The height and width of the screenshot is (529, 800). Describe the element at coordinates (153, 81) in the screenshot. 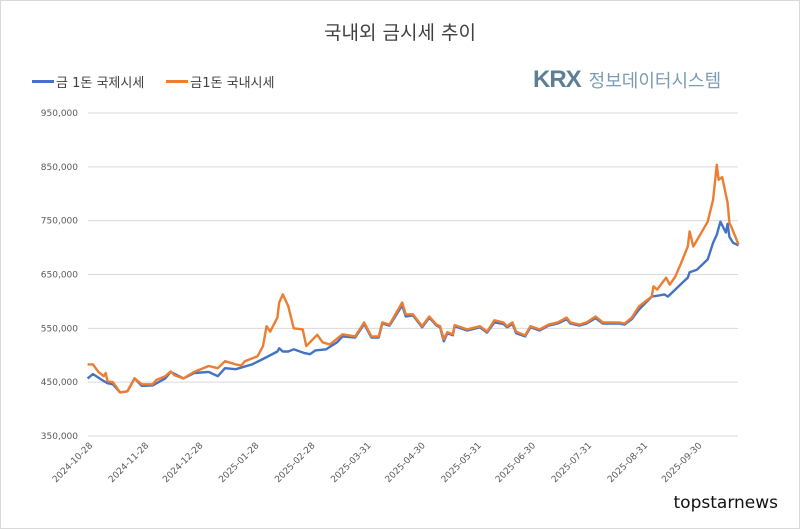

I see `legend: 금 1돈 국제시세 금1돈 국내시세` at that location.